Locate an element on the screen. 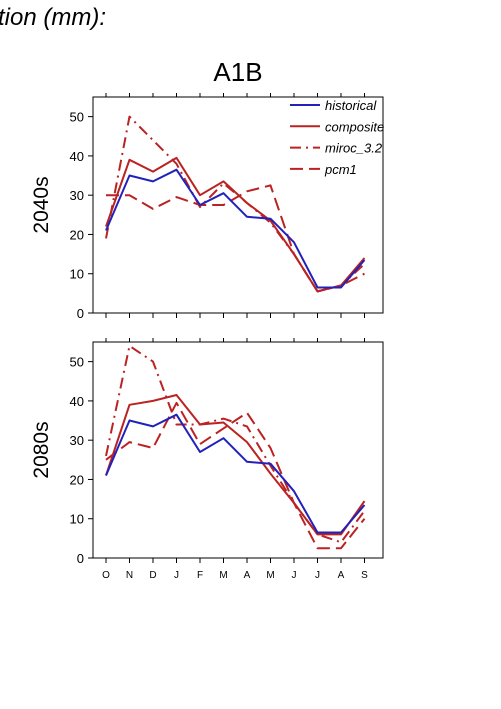 This screenshot has width=501, height=709. x-tick-label: N is located at coordinates (129, 575).